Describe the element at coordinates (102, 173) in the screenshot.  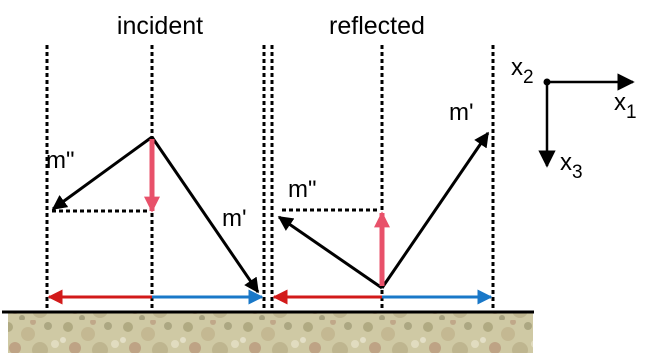
I see `incident-m-double-prime-arrow` at that location.